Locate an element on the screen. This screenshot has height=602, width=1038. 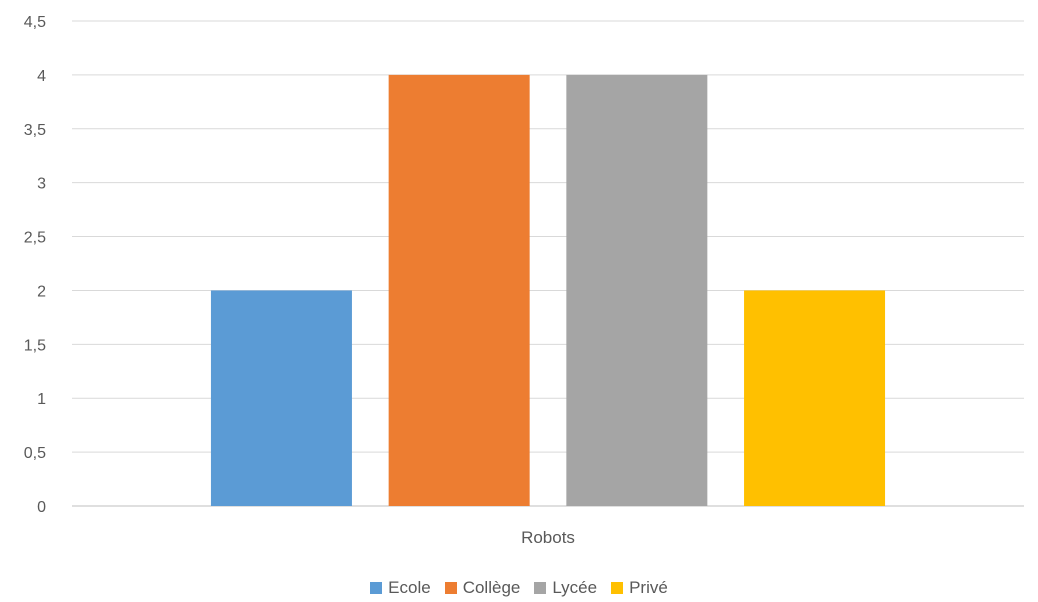
y-tick-label: 1 is located at coordinates (41, 399).